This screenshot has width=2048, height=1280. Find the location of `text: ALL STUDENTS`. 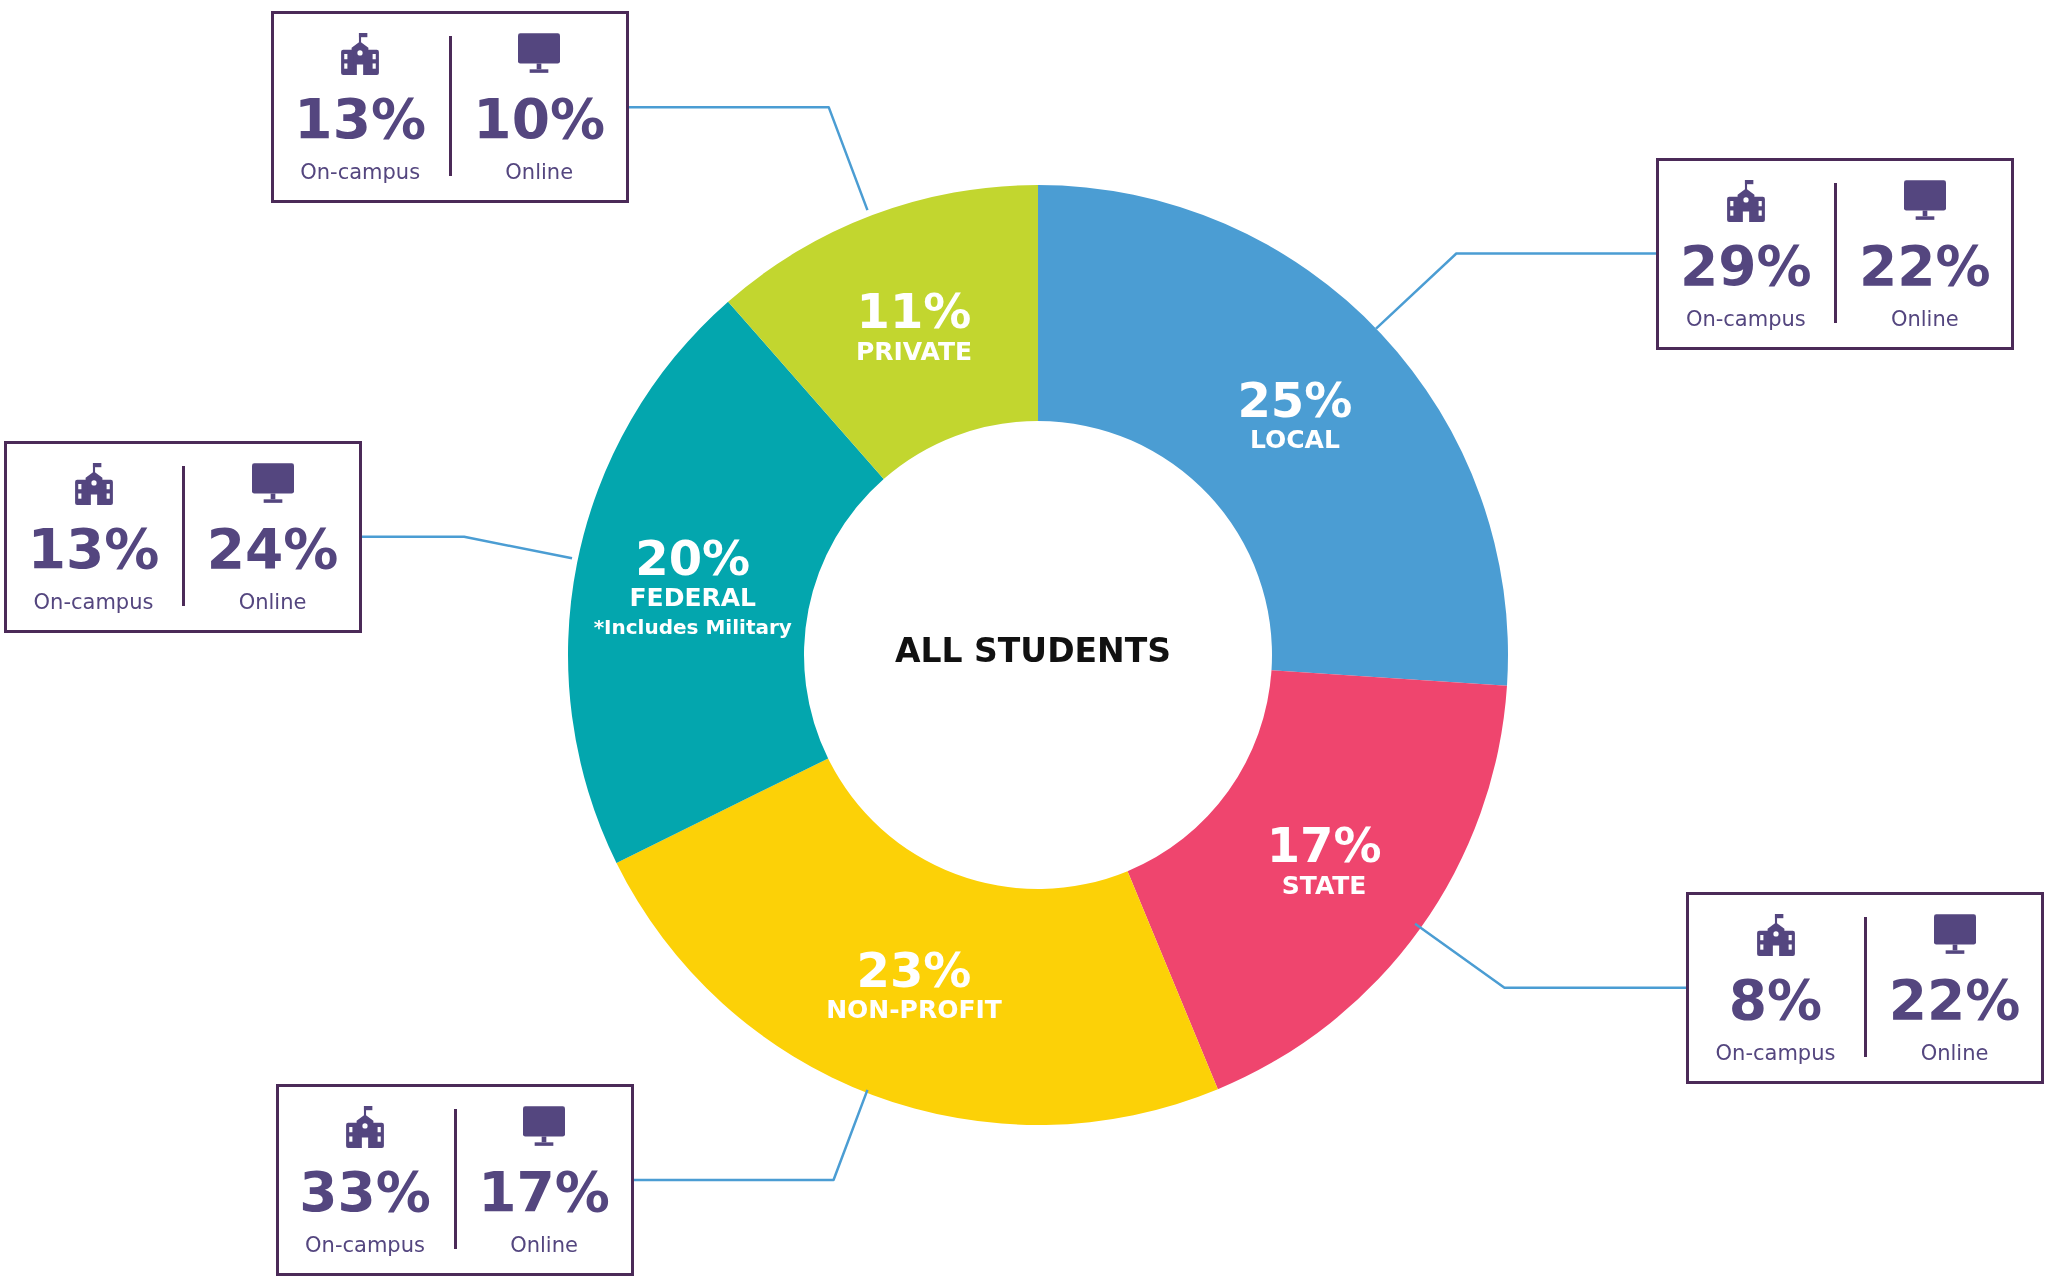

text: ALL STUDENTS is located at coordinates (1033, 650).